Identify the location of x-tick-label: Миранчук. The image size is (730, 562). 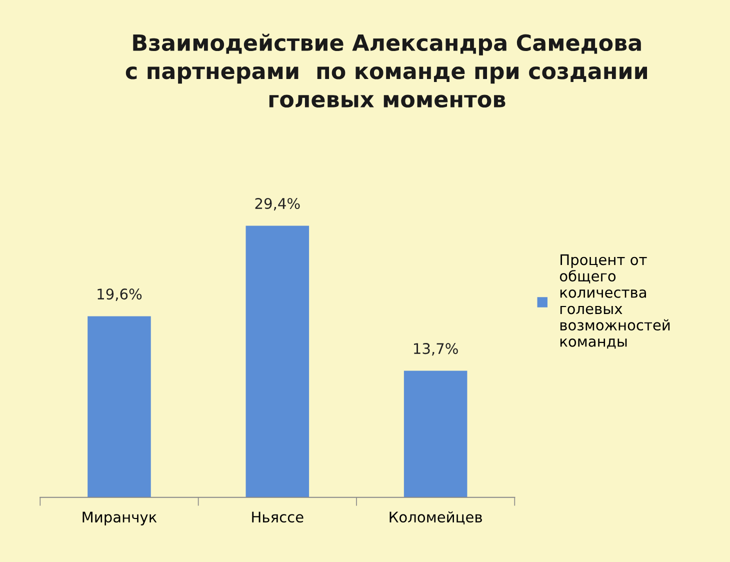
(119, 519).